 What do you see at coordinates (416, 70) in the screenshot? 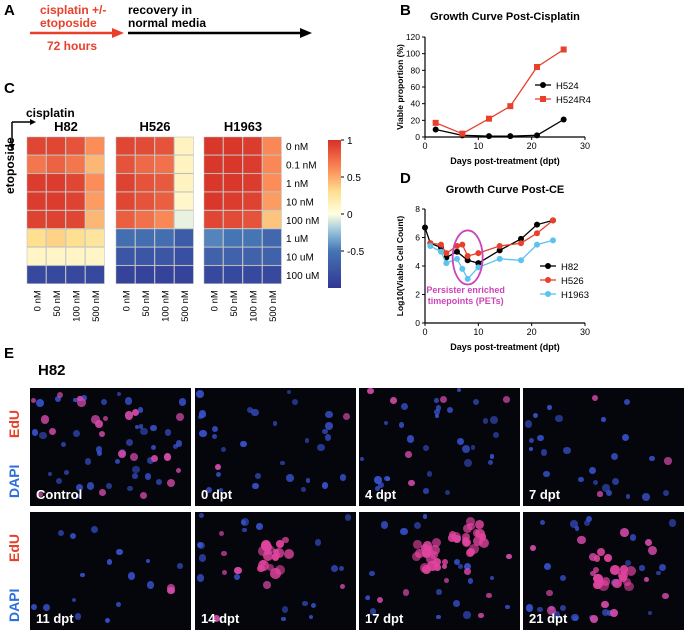
I see `y-tick-label: 80` at bounding box center [416, 70].